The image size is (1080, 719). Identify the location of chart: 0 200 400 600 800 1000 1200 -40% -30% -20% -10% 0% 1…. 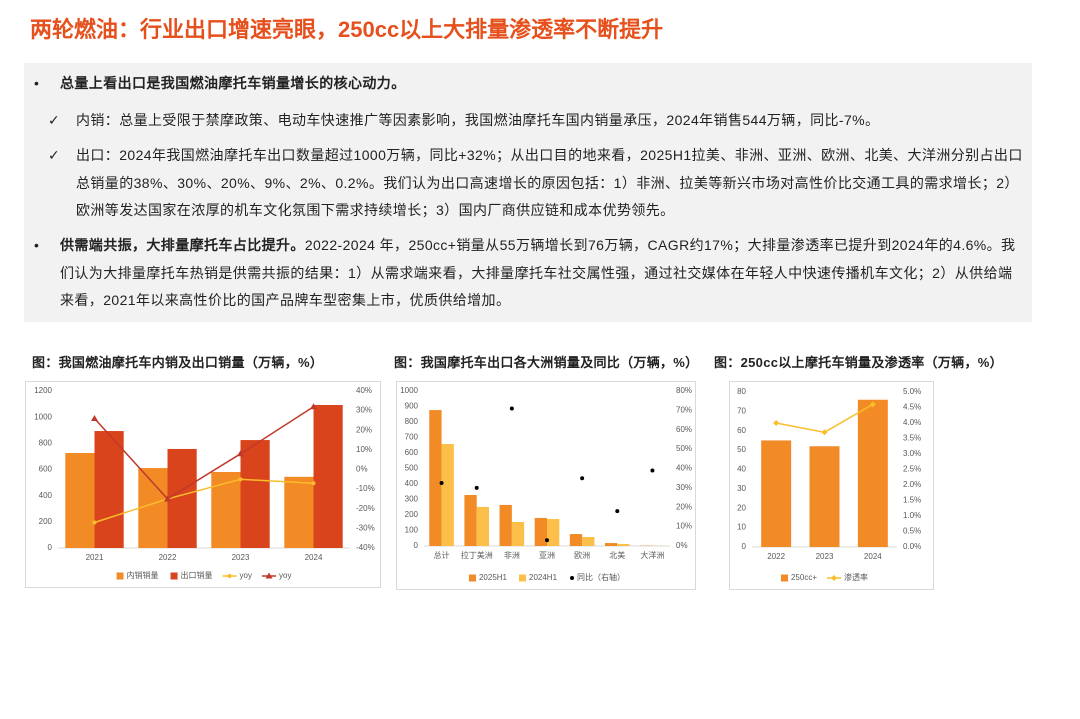
(203, 484).